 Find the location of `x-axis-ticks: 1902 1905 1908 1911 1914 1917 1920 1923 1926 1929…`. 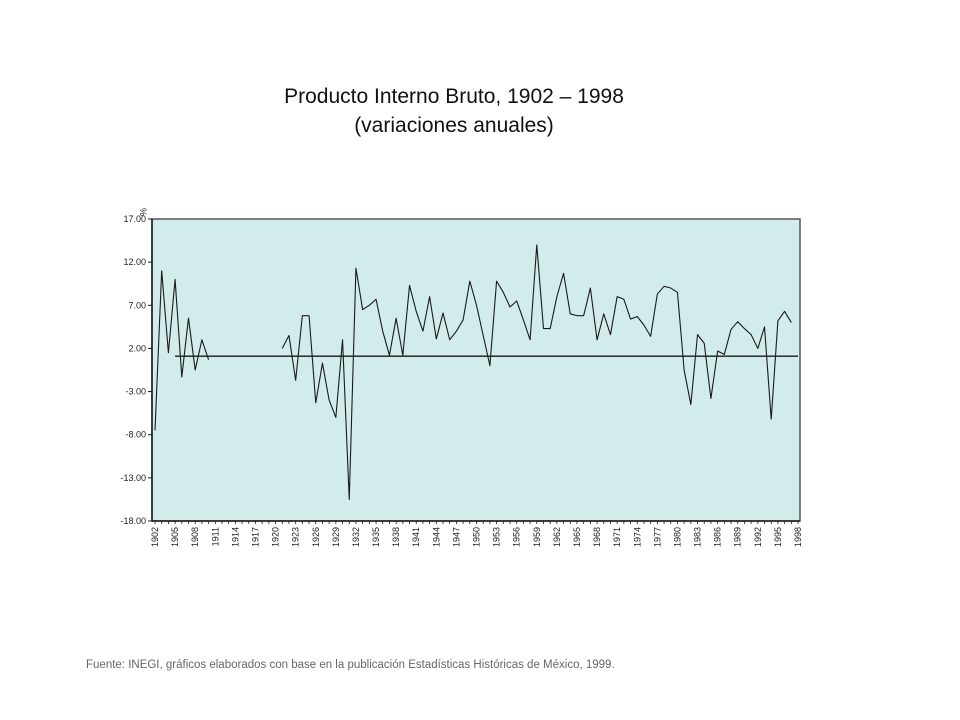

x-axis-ticks: 1902 1905 1908 1911 1914 1917 1920 1923 1926 1929… is located at coordinates (476, 534).